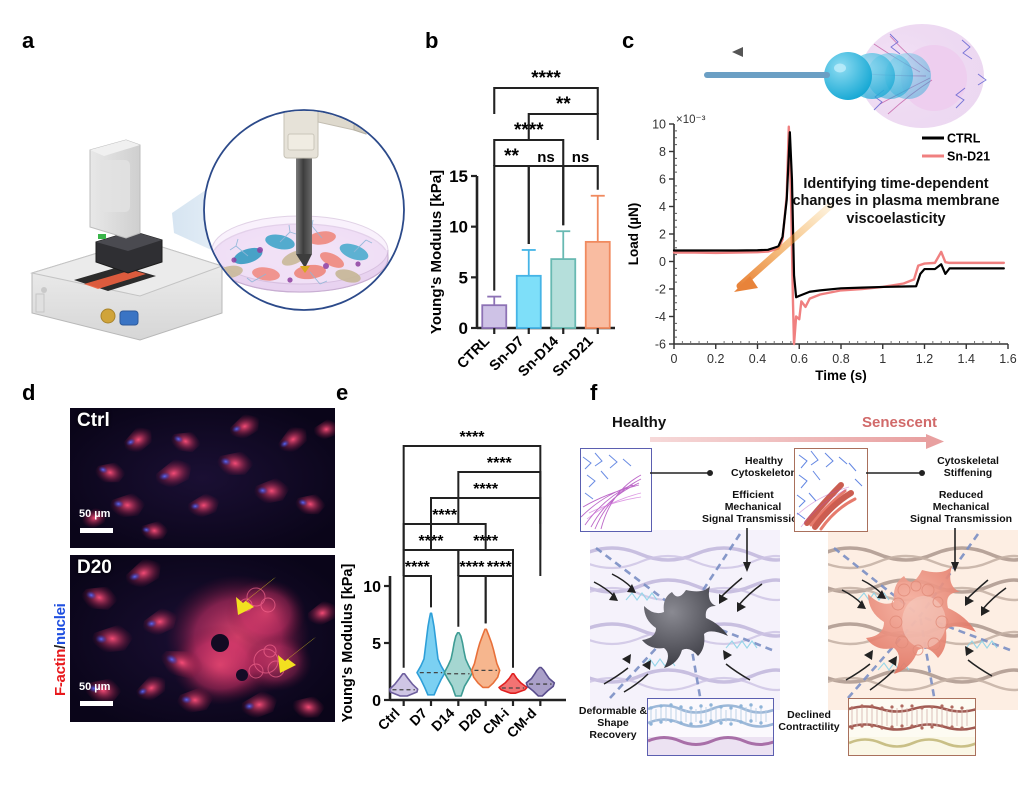 This screenshot has width=1024, height=788. Describe the element at coordinates (639, 422) in the screenshot. I see `panel-f-healthy-title: Healthy` at that location.